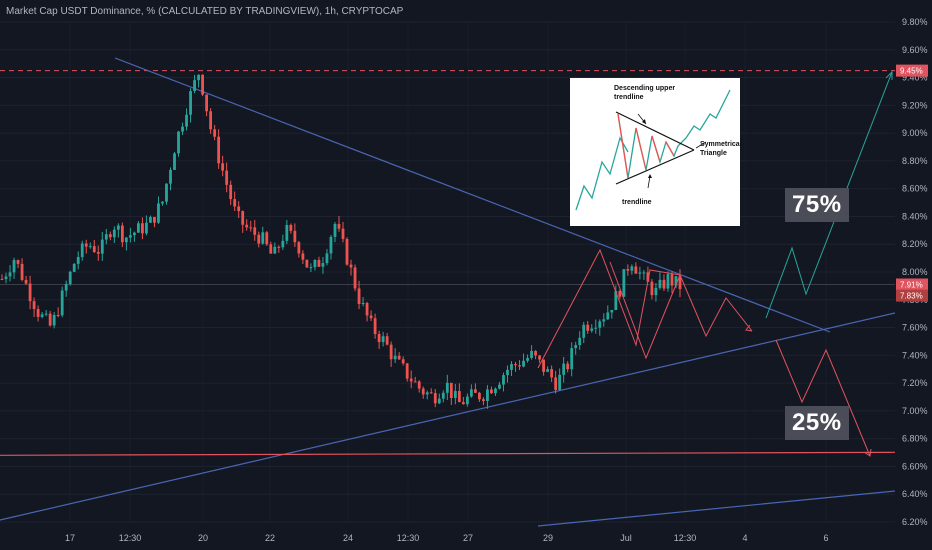 The height and width of the screenshot is (550, 932). Describe the element at coordinates (203, 538) in the screenshot. I see `x-tick-label: 20` at that location.